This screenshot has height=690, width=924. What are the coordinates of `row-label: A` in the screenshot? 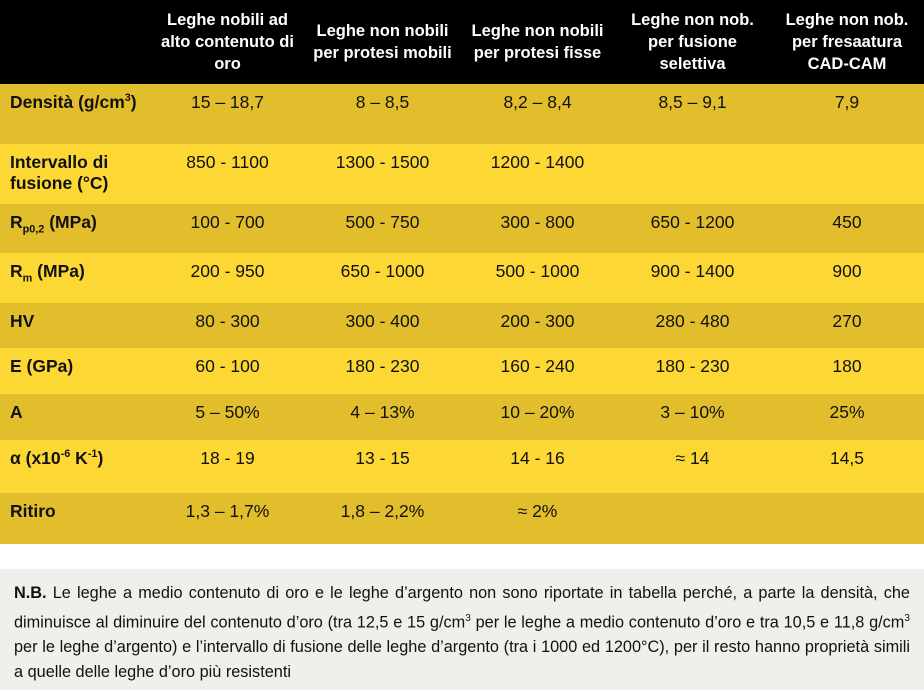 It's located at (16, 412).